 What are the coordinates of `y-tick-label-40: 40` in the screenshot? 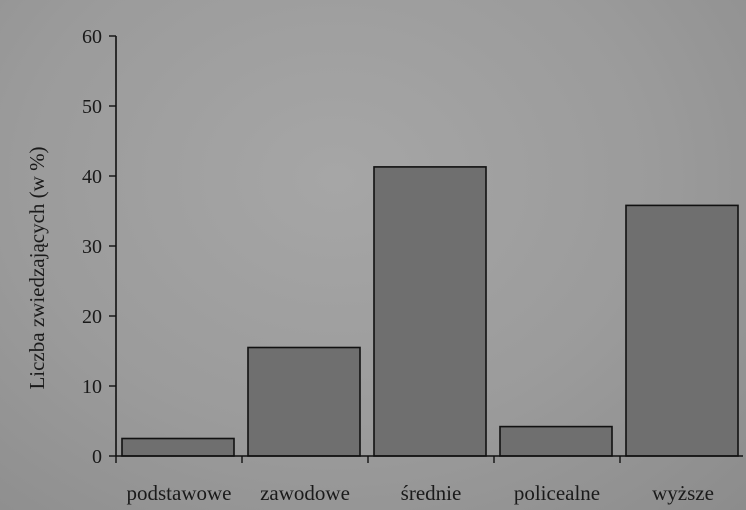 It's located at (92, 177).